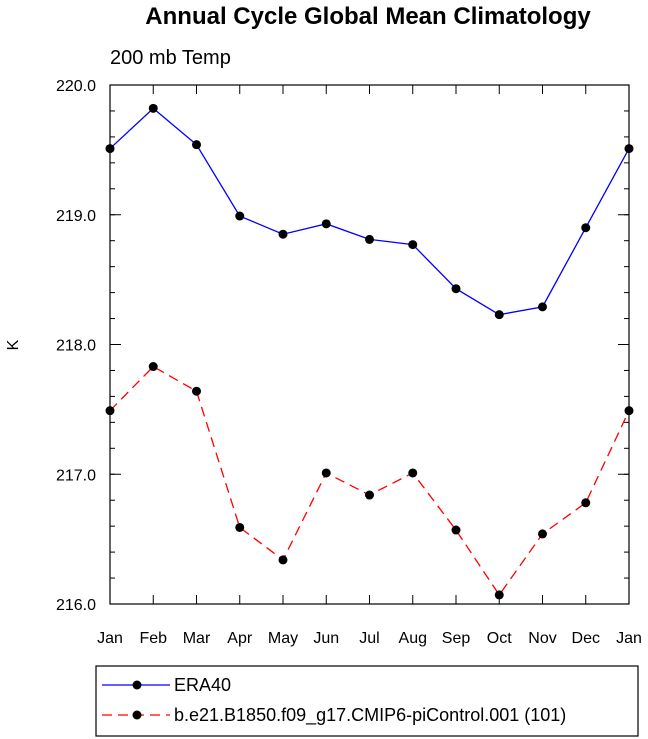 The width and height of the screenshot is (648, 739). I want to click on legend-box, so click(367, 701).